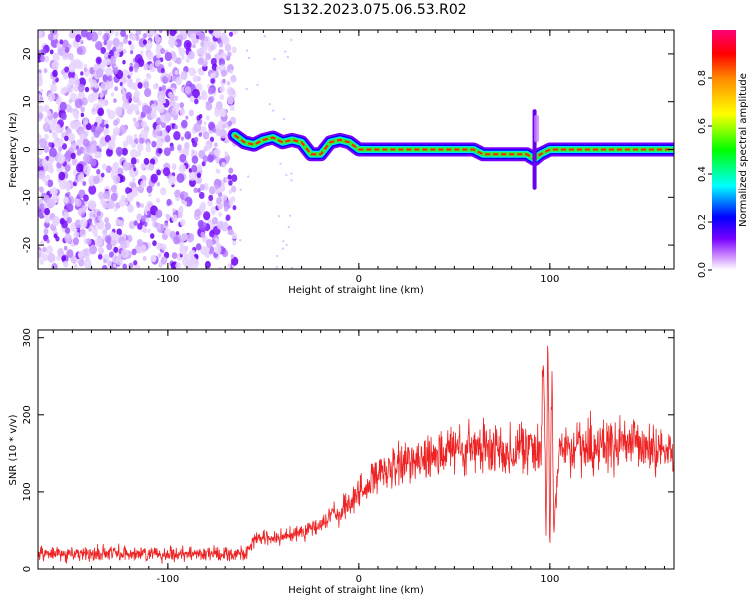 This screenshot has height=600, width=750. Describe the element at coordinates (743, 150) in the screenshot. I see `colorbar-label: Normalized spectral amplitude` at that location.